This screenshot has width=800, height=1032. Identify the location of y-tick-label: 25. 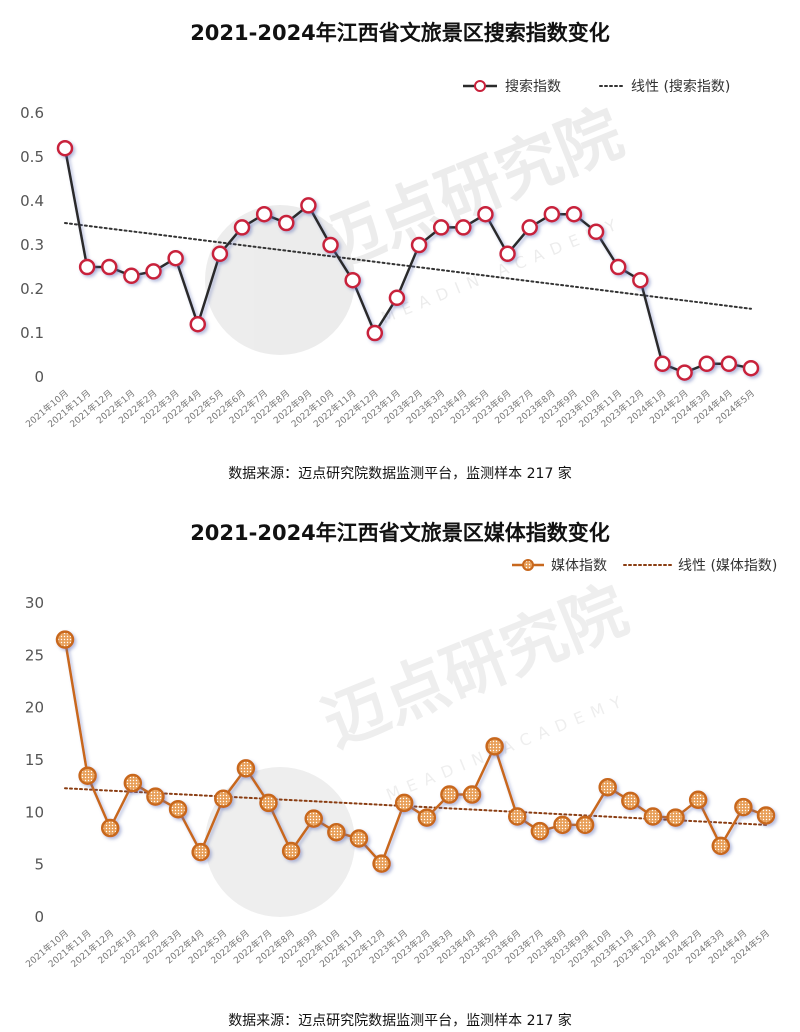
(34, 655).